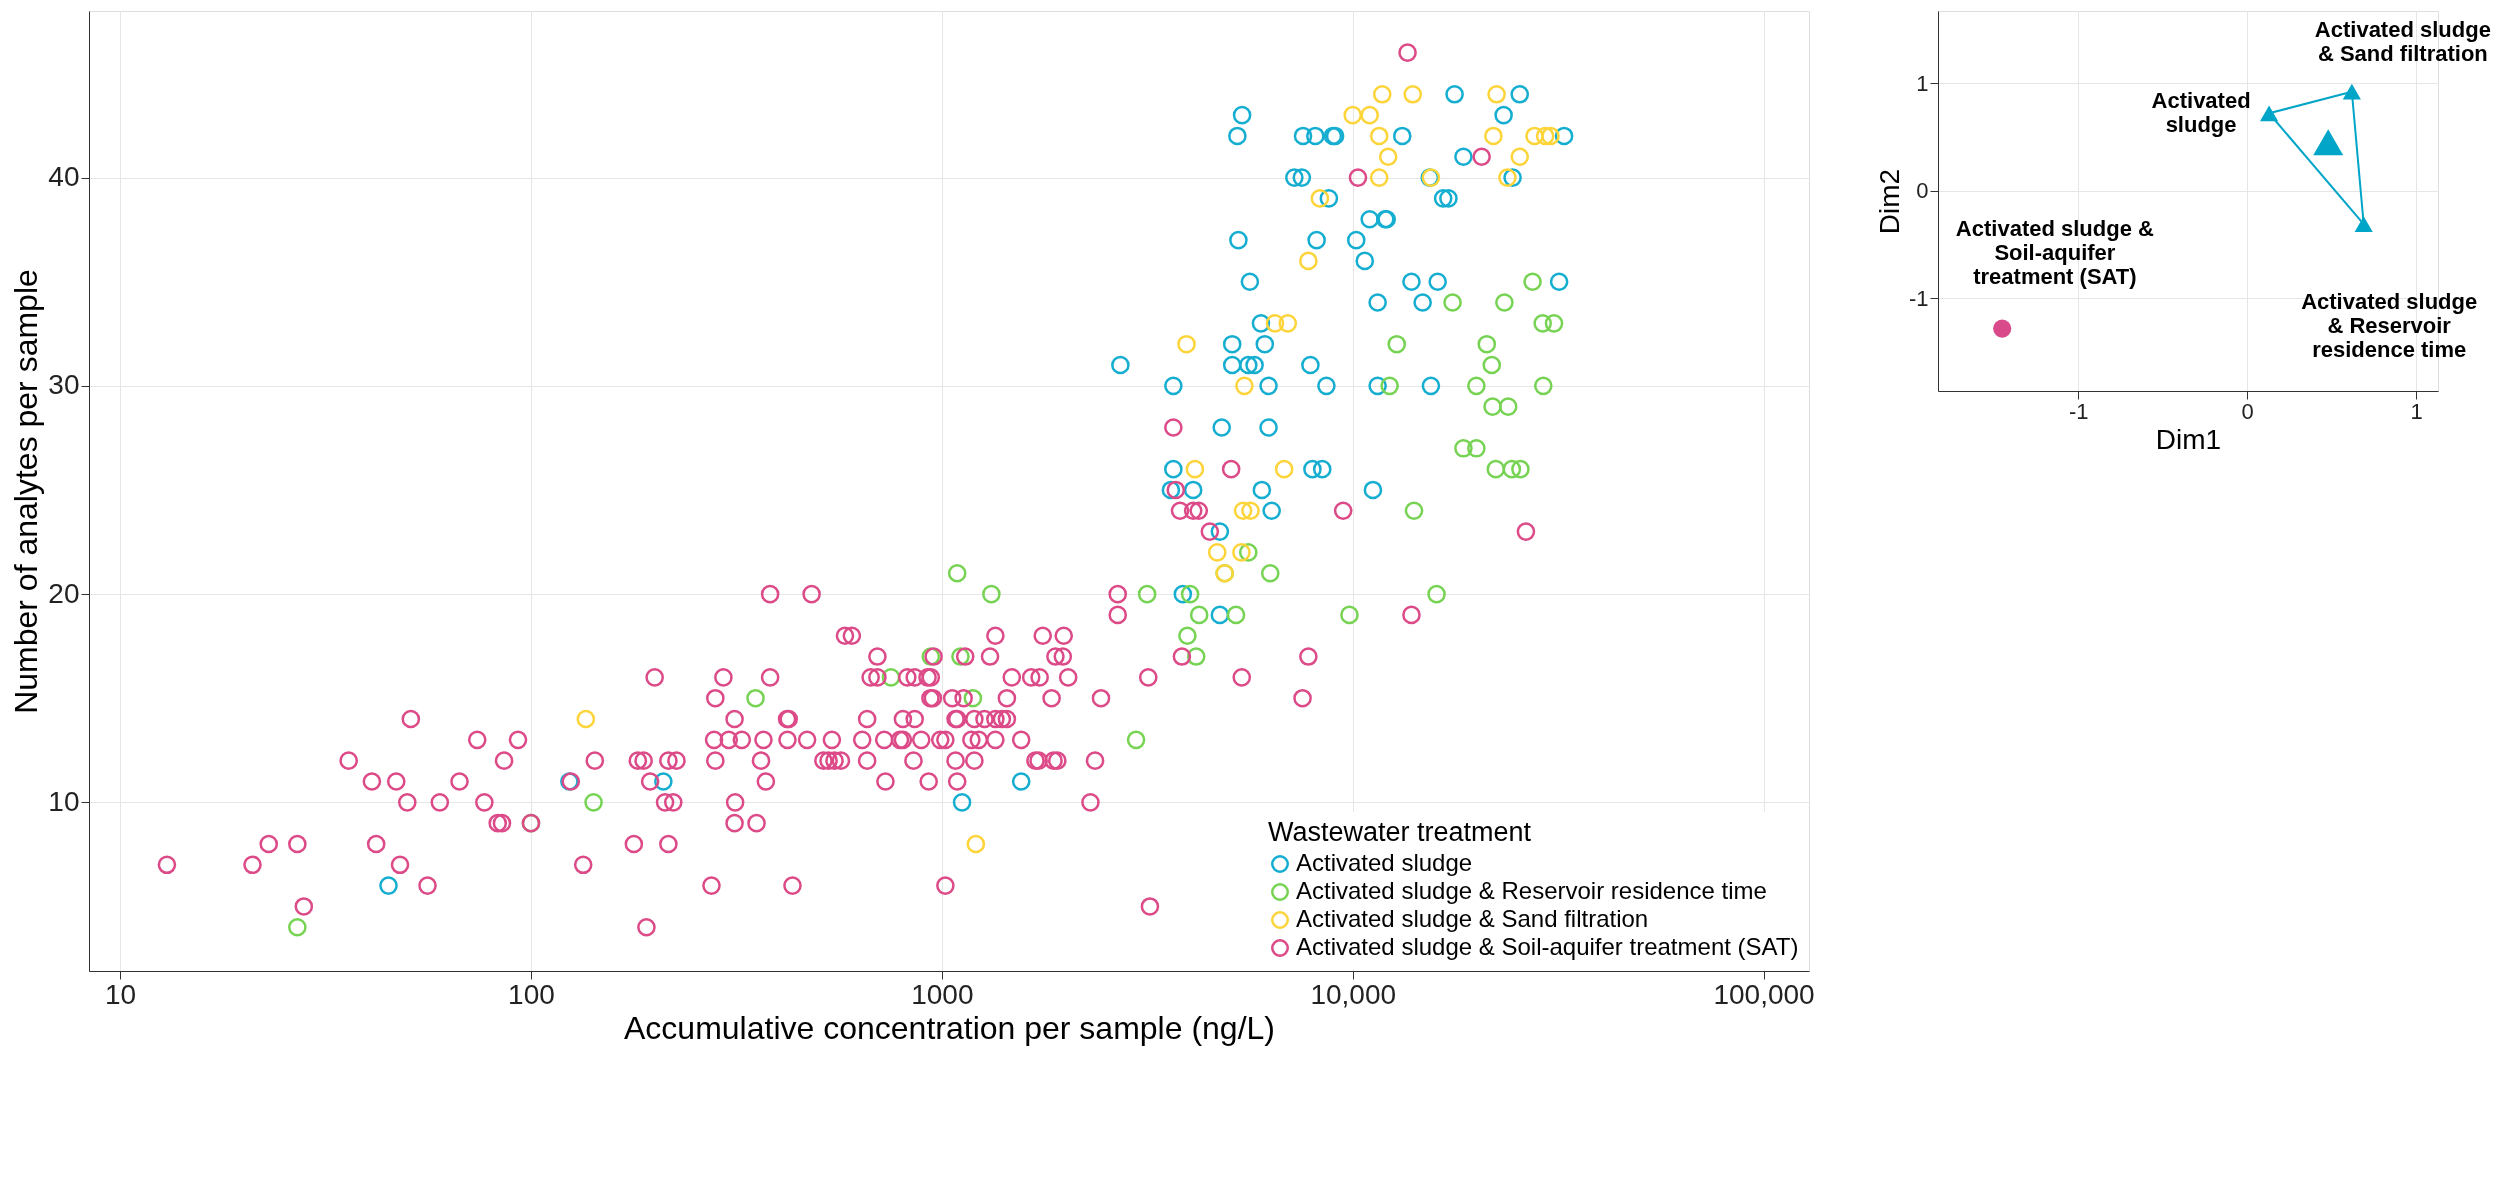  Describe the element at coordinates (121, 994) in the screenshot. I see `x-tick-label: 10` at that location.